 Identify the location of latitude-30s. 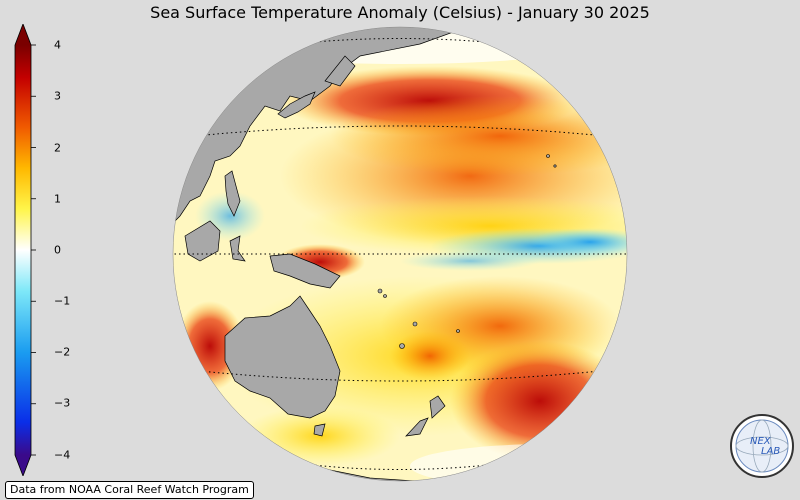
(400, 376).